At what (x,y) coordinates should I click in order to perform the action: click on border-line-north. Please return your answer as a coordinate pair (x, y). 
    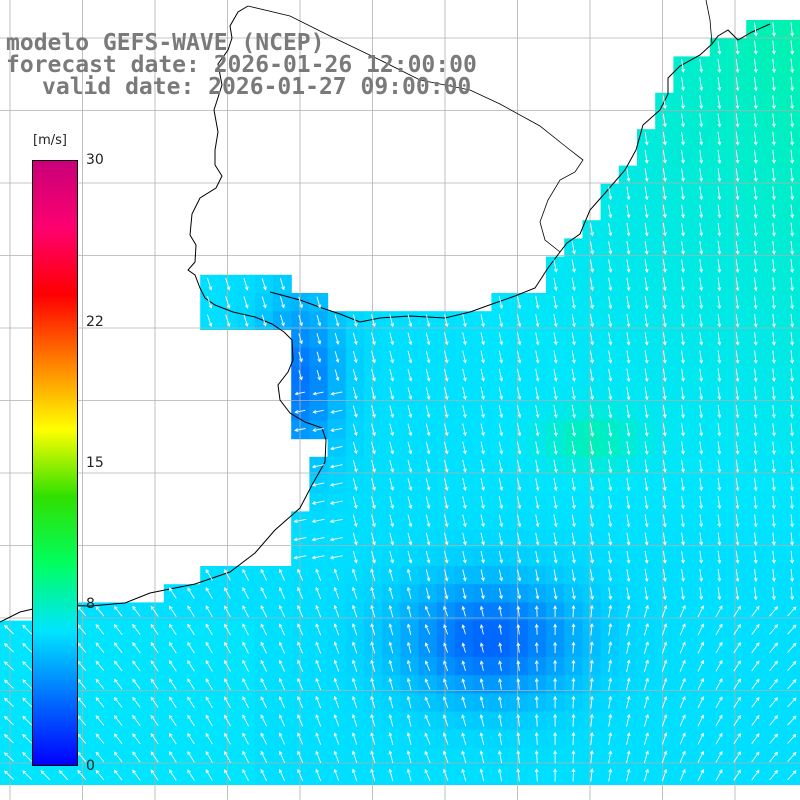
    Looking at the image, I should click on (709, 22).